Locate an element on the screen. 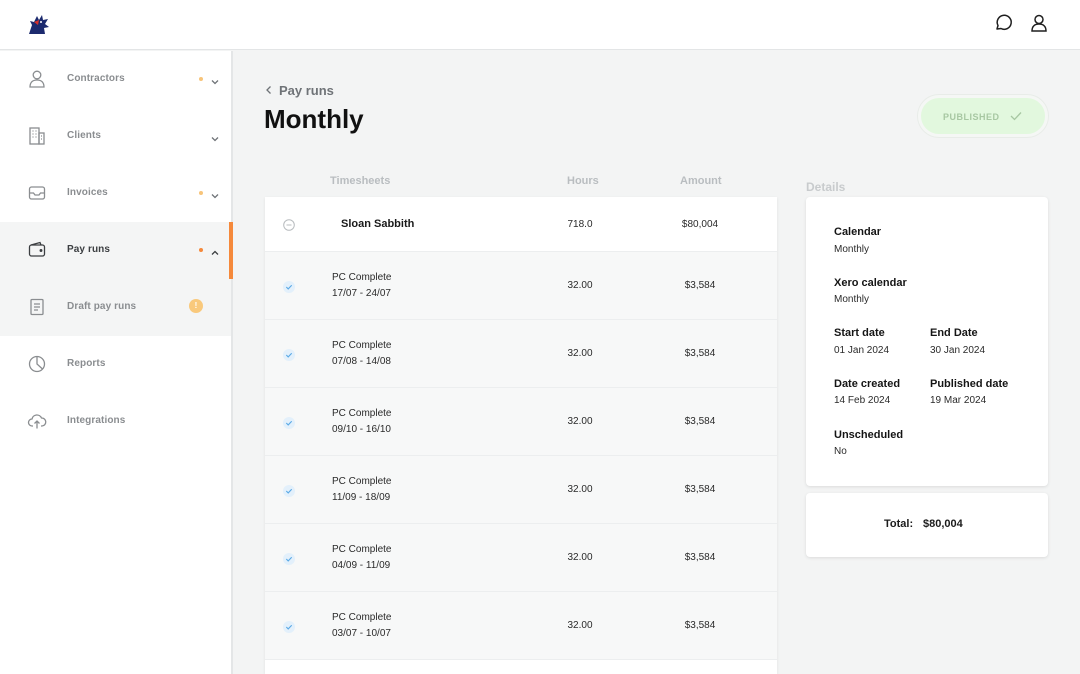  unscheduled-label: Unscheduled is located at coordinates (869, 435).